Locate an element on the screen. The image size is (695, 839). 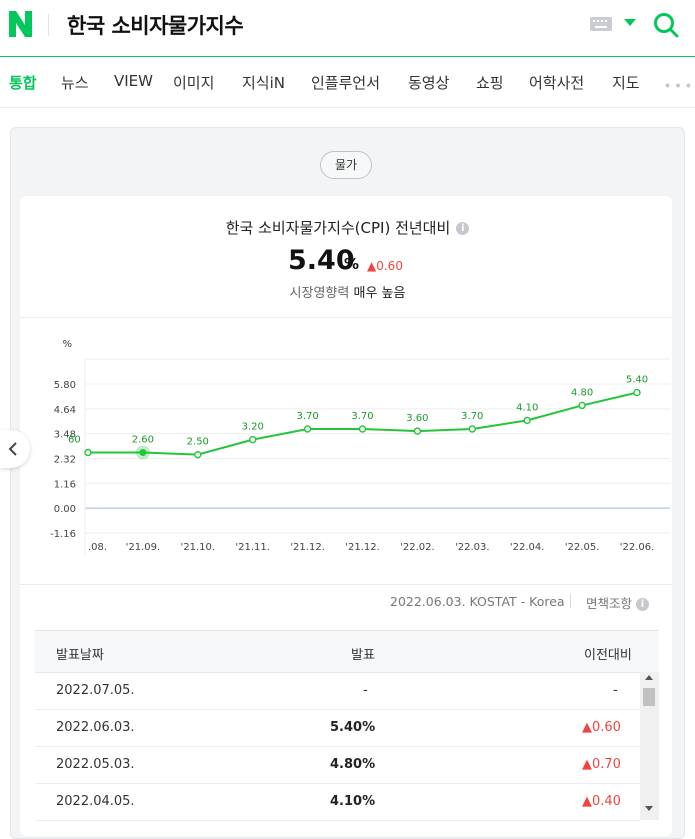
y-tick-label: 2.32 is located at coordinates (65, 460).